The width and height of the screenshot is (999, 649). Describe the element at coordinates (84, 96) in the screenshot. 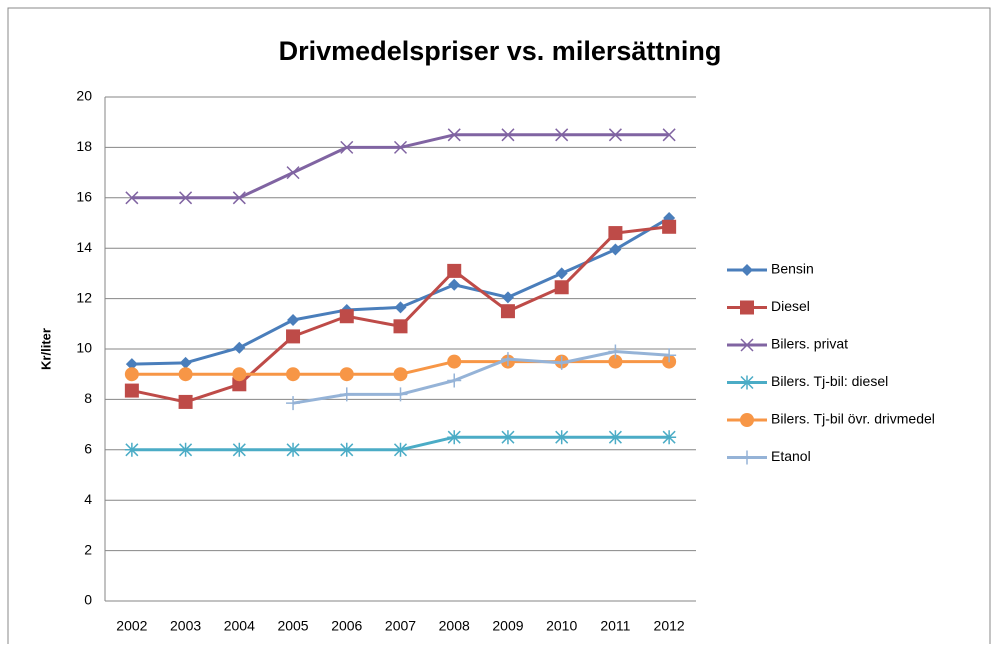

I see `y-tick-label: 20` at that location.